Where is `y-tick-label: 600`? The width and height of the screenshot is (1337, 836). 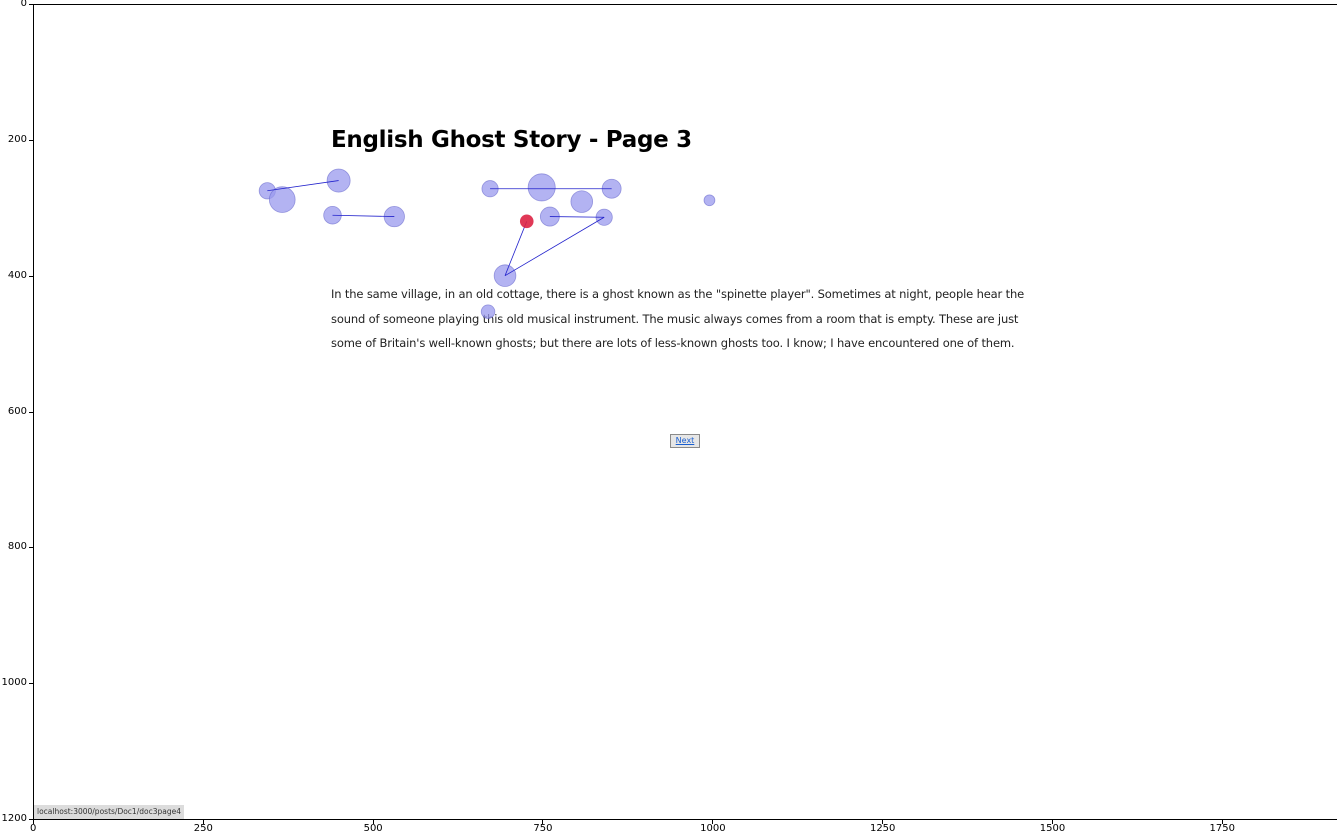
y-tick-label: 600 is located at coordinates (17, 411).